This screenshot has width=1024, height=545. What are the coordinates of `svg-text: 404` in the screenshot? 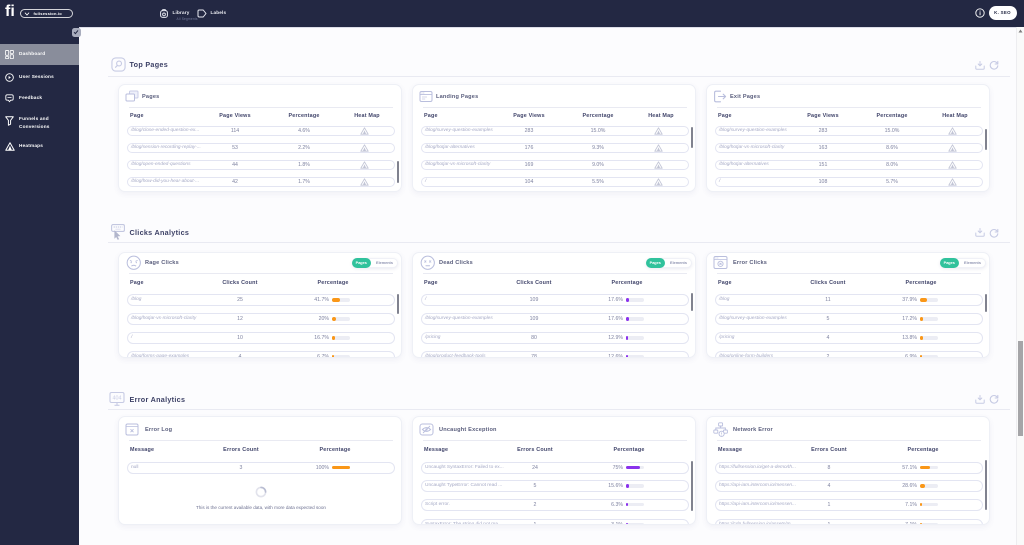 It's located at (116, 398).